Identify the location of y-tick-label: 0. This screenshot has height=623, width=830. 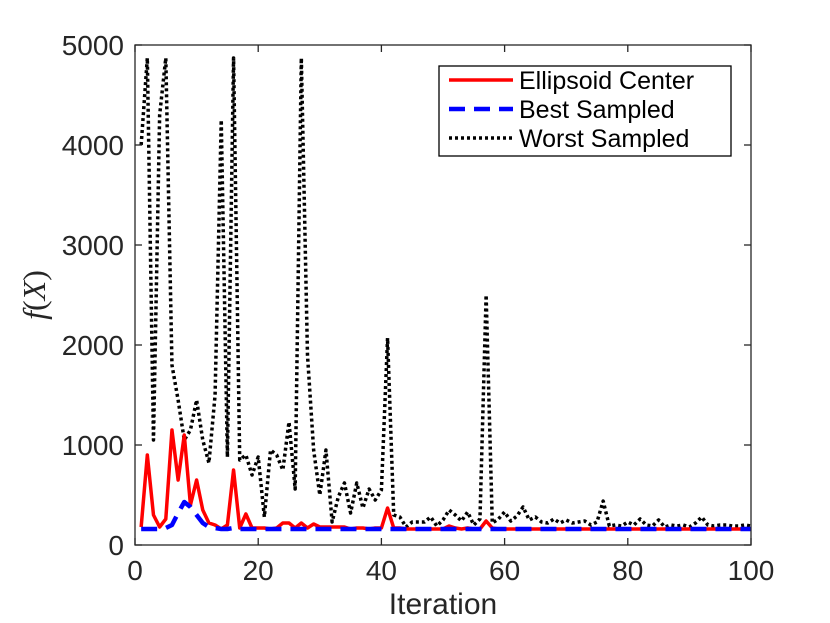
(116, 545).